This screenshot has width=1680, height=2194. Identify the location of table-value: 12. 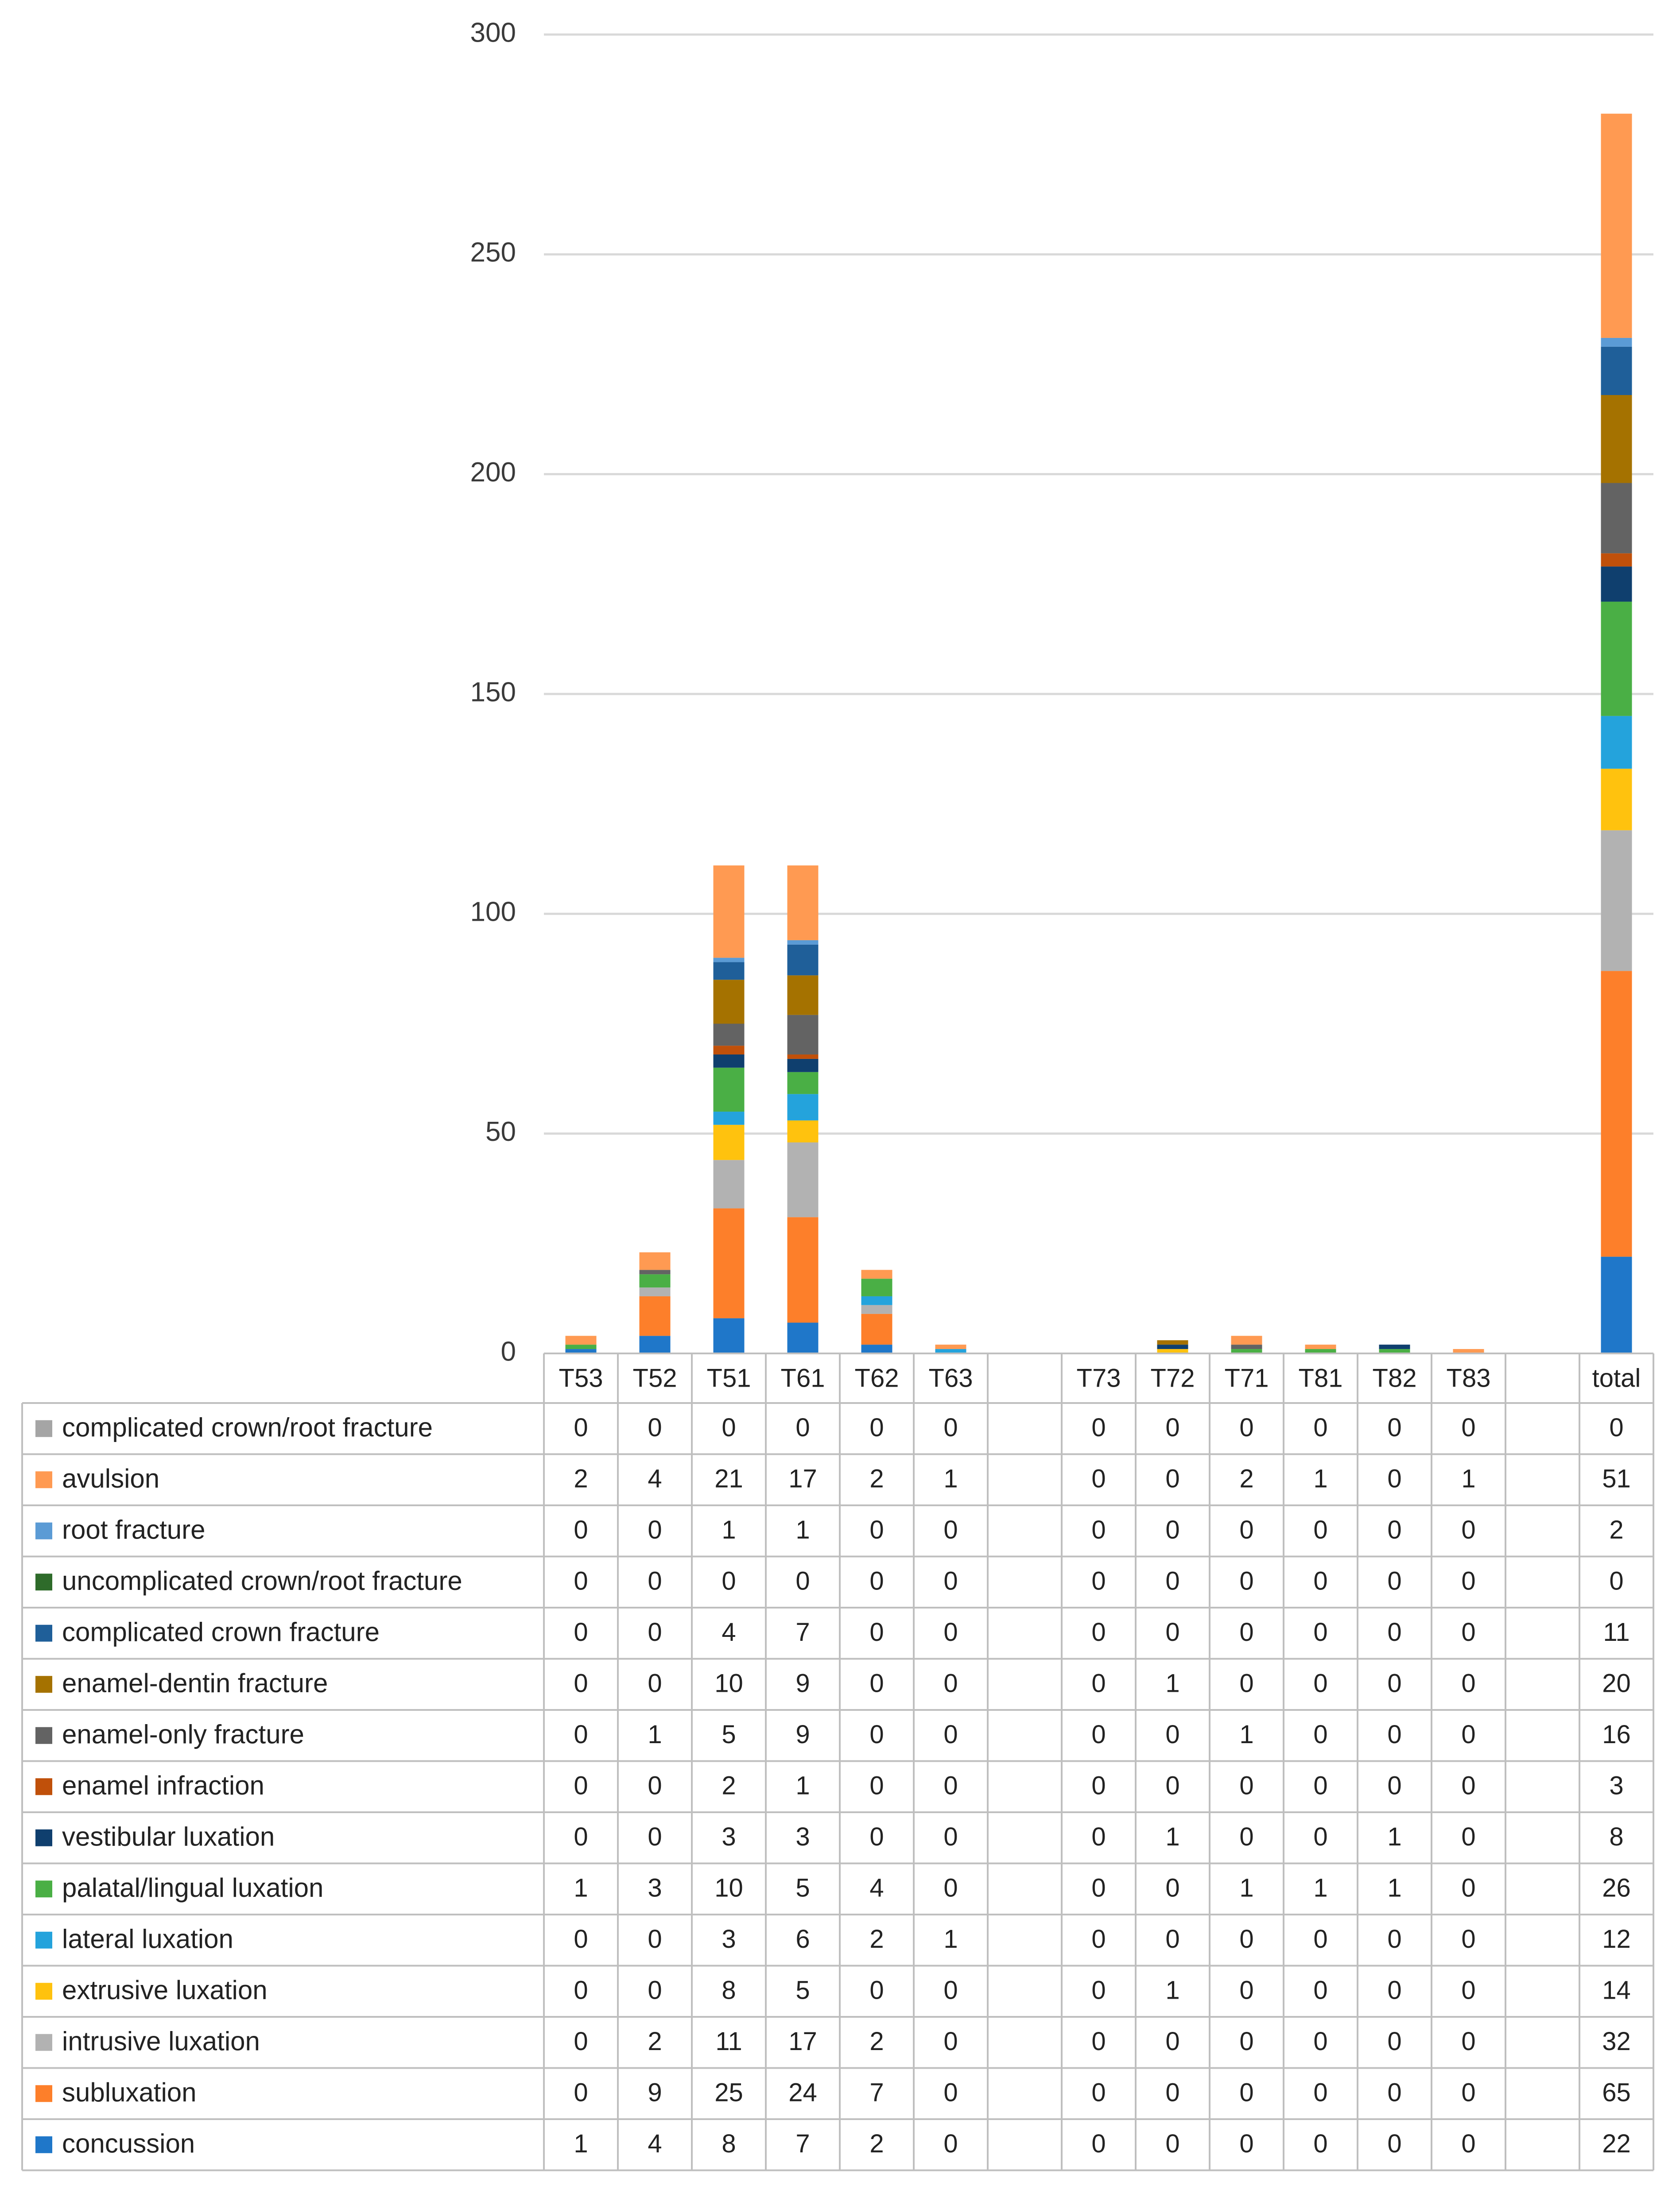
(1617, 1940).